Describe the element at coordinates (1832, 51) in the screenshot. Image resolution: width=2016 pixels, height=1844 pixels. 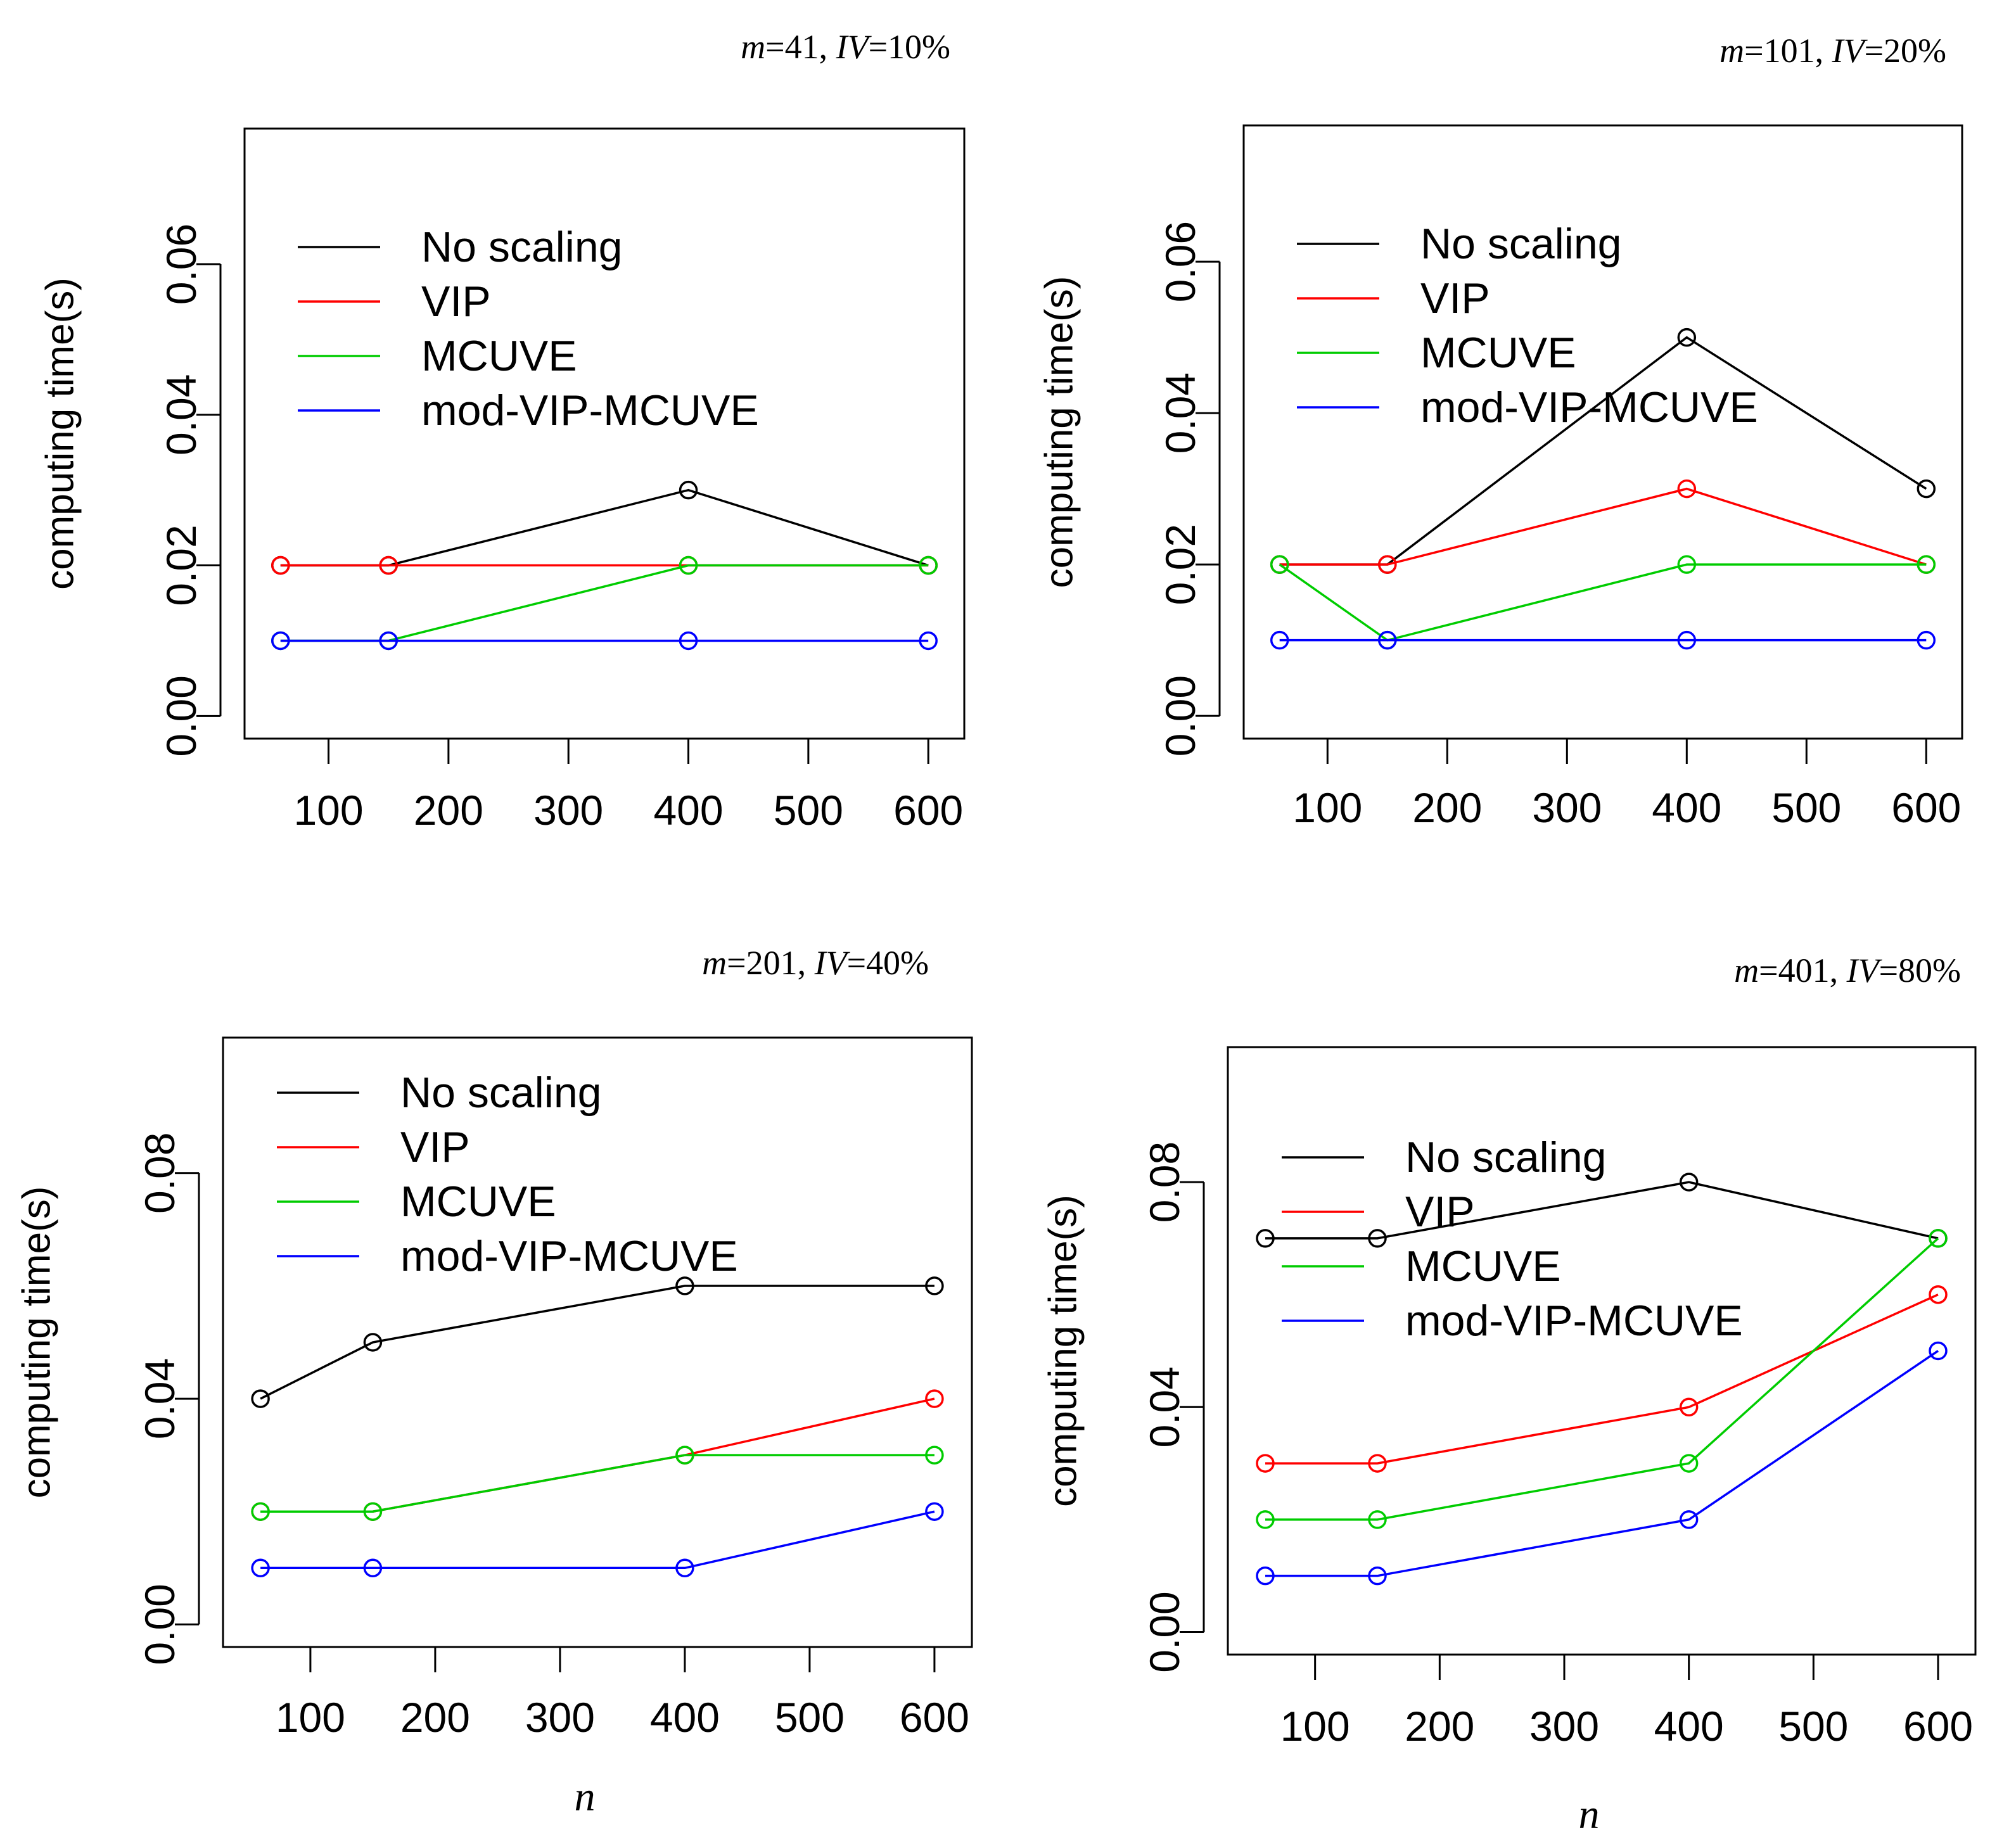
I see `panel-title: m=101, IV=20%` at that location.